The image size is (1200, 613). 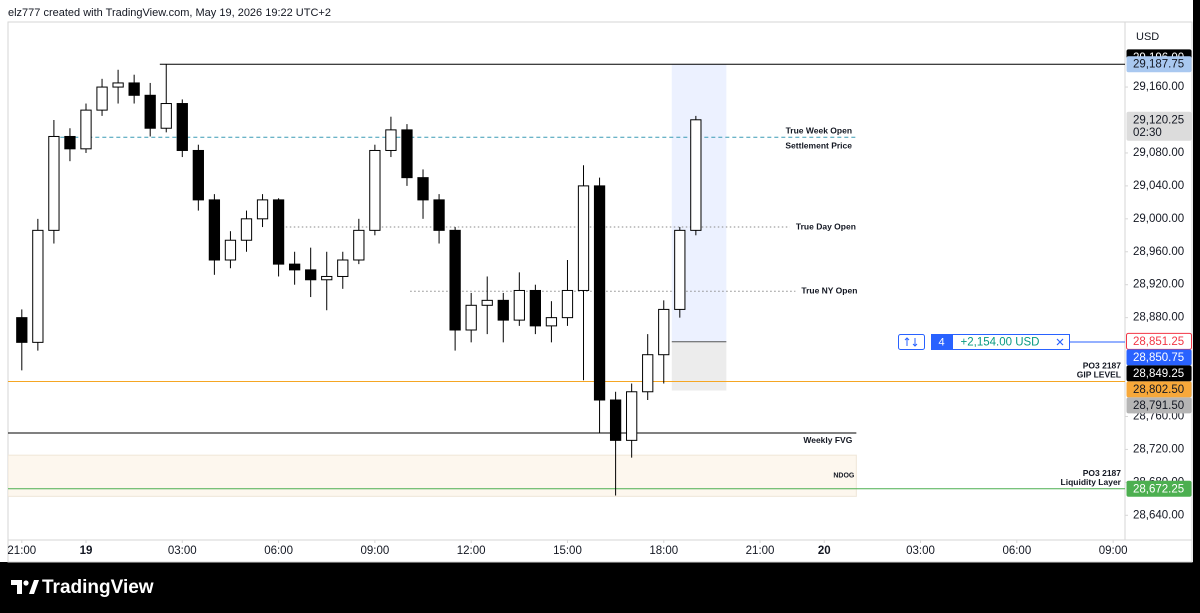 What do you see at coordinates (829, 291) in the screenshot?
I see `level-label: True NY Open` at bounding box center [829, 291].